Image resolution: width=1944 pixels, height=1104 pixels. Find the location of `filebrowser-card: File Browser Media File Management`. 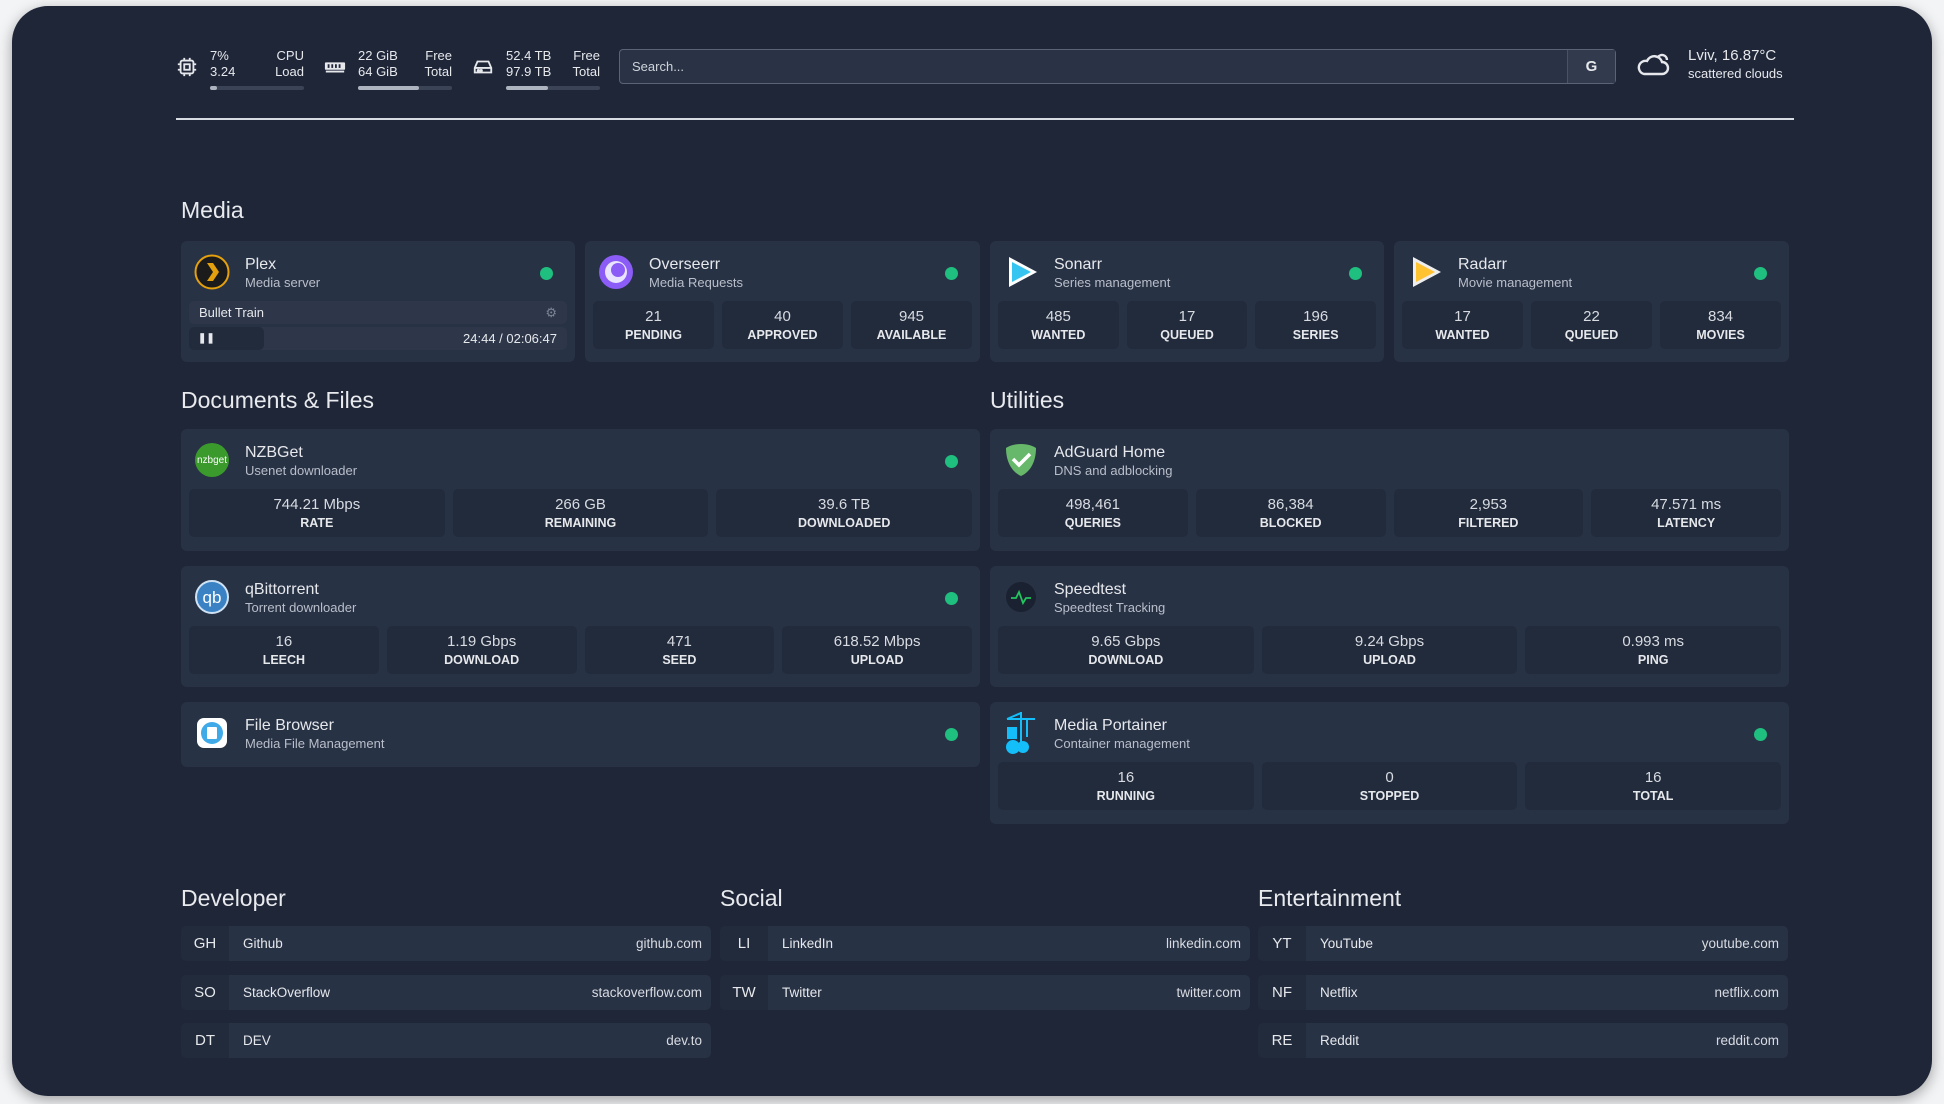

filebrowser-card: File Browser Media File Management is located at coordinates (580, 734).